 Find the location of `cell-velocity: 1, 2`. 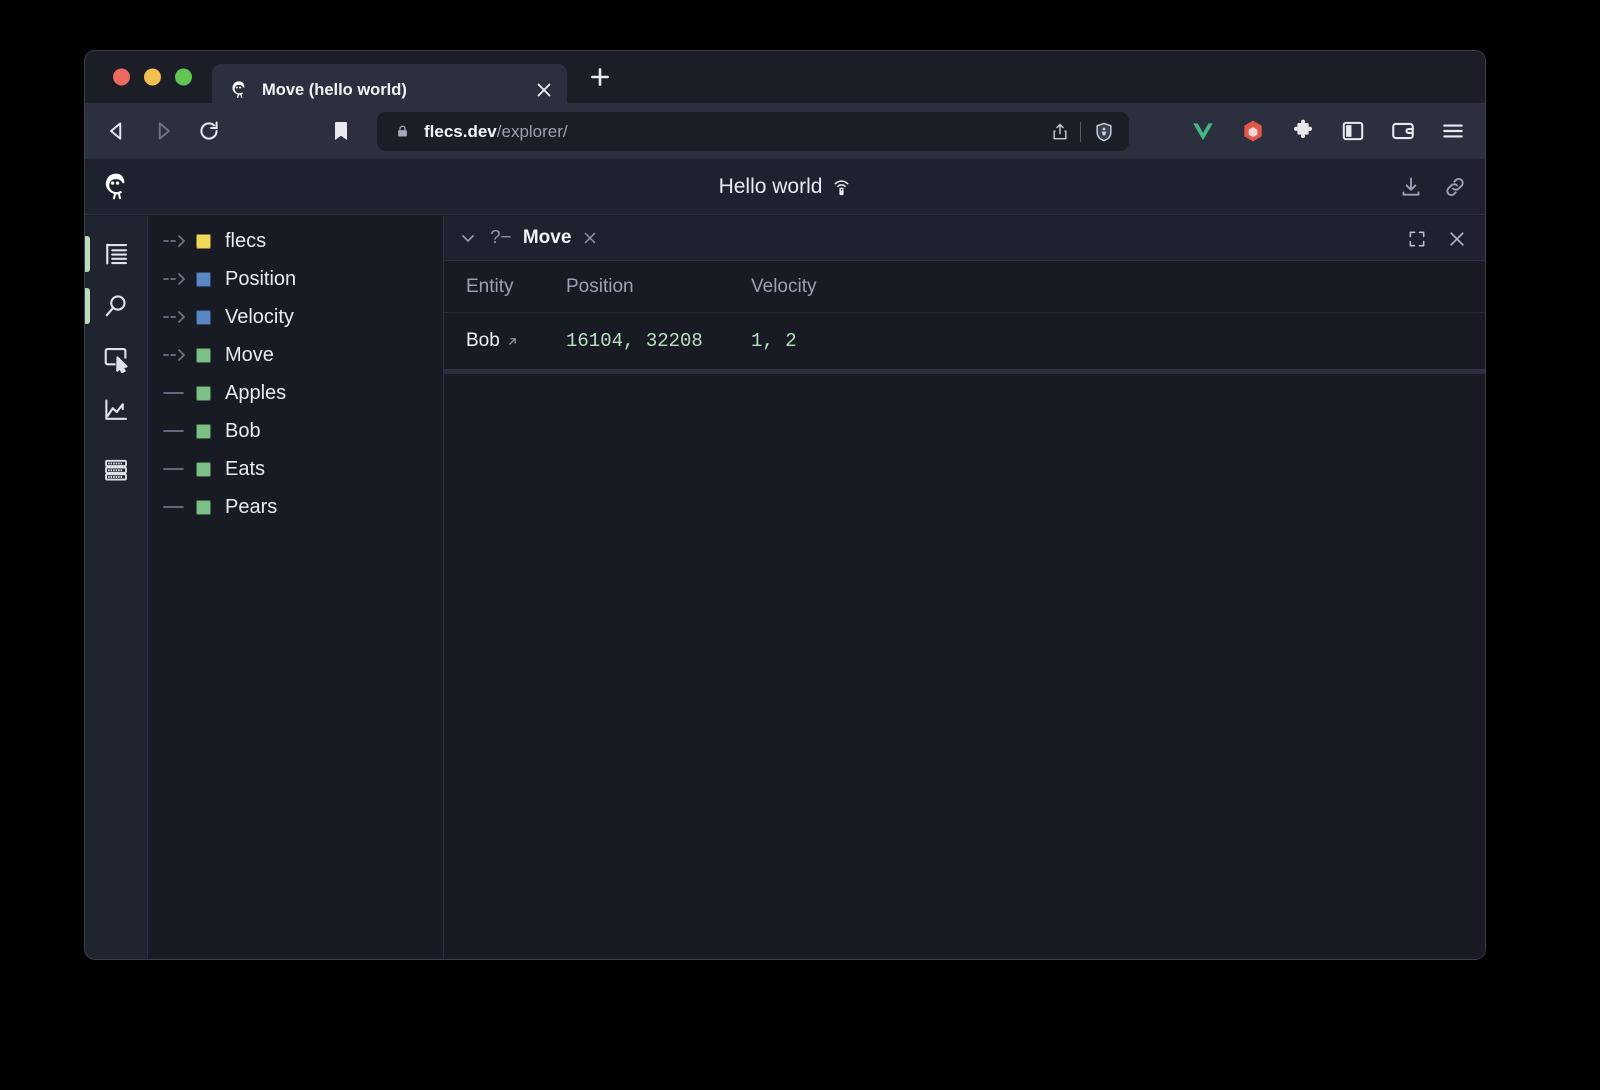

cell-velocity: 1, 2 is located at coordinates (774, 341).